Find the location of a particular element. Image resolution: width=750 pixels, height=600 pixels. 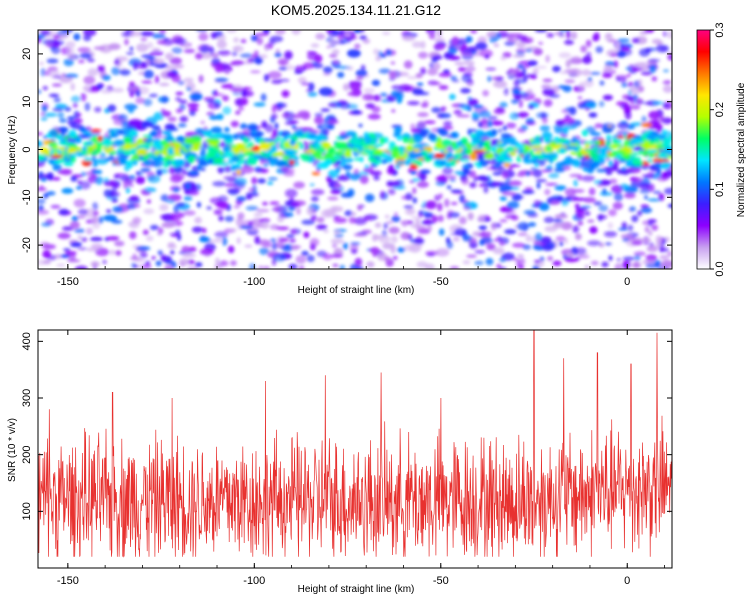

y-tick-label: 100 is located at coordinates (27, 511).